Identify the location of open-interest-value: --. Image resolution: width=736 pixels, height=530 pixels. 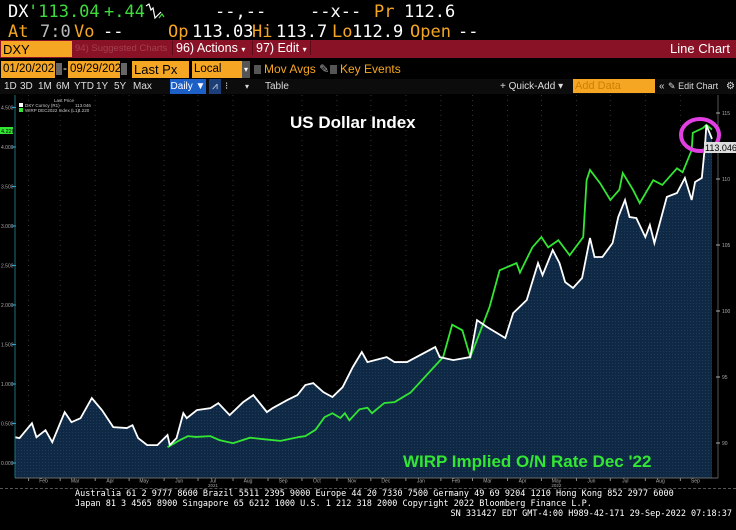
(468, 32).